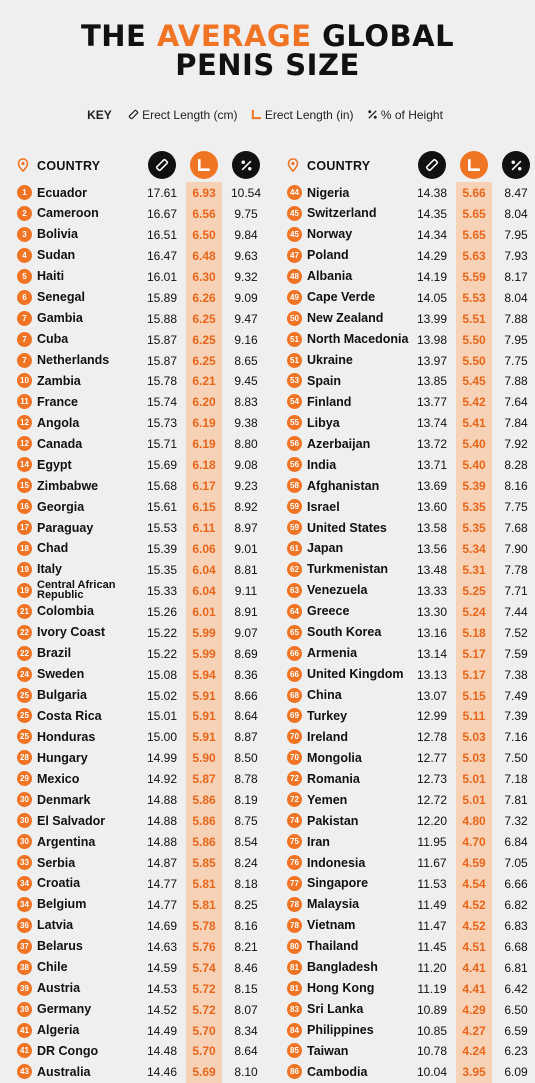 This screenshot has width=535, height=1083. I want to click on erect-length-in: 6.21, so click(204, 381).